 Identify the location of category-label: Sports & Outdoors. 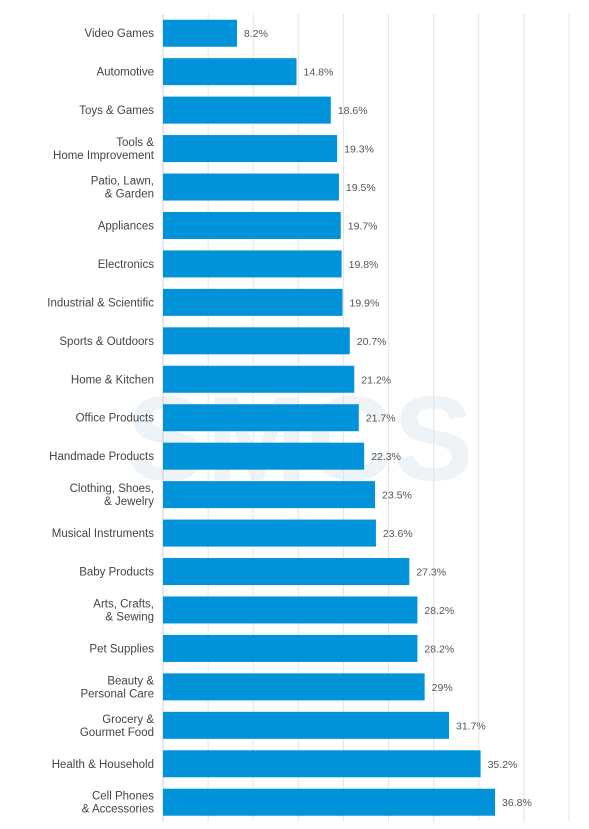
(106, 342).